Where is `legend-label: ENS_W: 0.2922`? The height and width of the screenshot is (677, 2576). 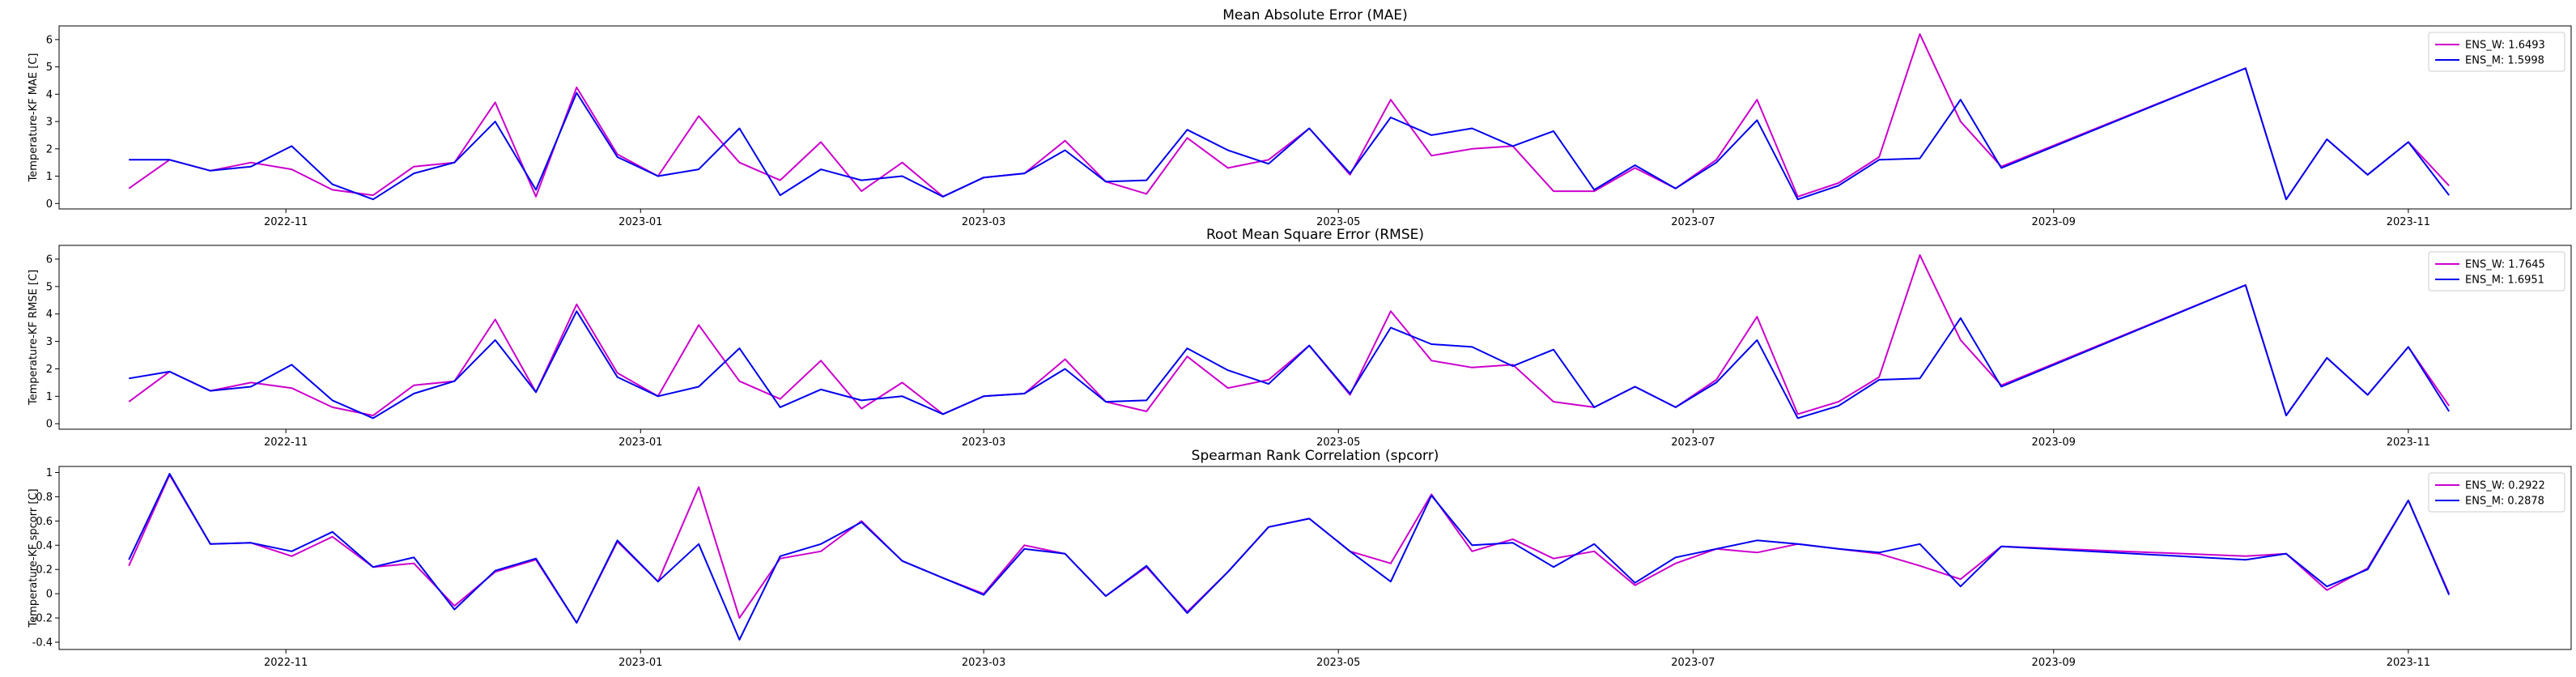
legend-label: ENS_W: 0.2922 is located at coordinates (2505, 486).